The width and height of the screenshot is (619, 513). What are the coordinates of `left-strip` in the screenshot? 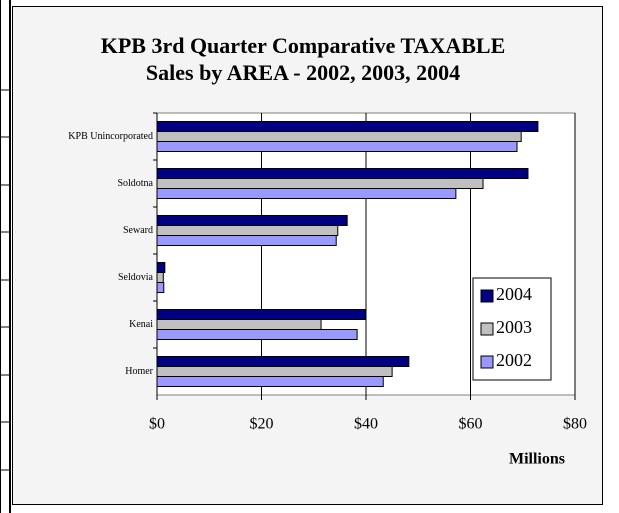 It's located at (5, 256).